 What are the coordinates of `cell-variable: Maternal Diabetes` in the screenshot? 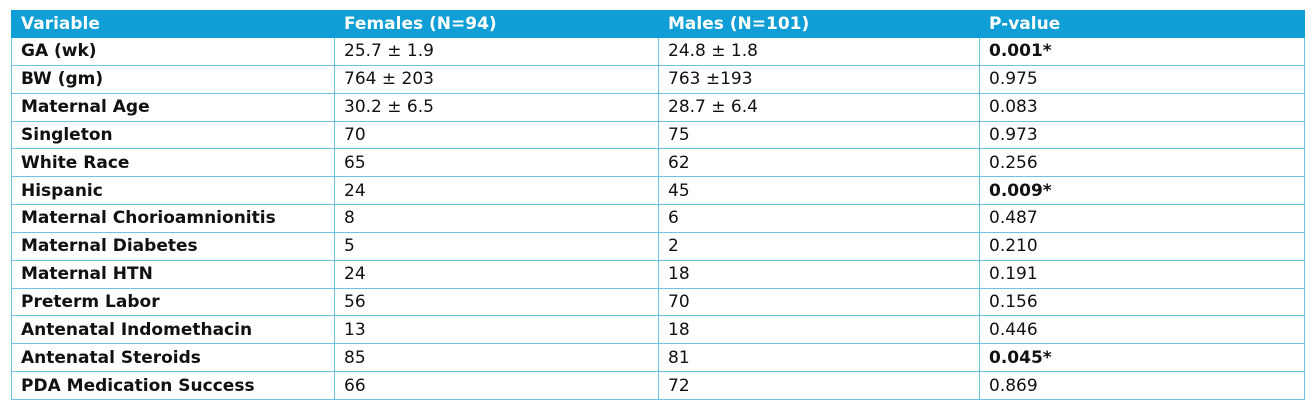 It's located at (173, 246).